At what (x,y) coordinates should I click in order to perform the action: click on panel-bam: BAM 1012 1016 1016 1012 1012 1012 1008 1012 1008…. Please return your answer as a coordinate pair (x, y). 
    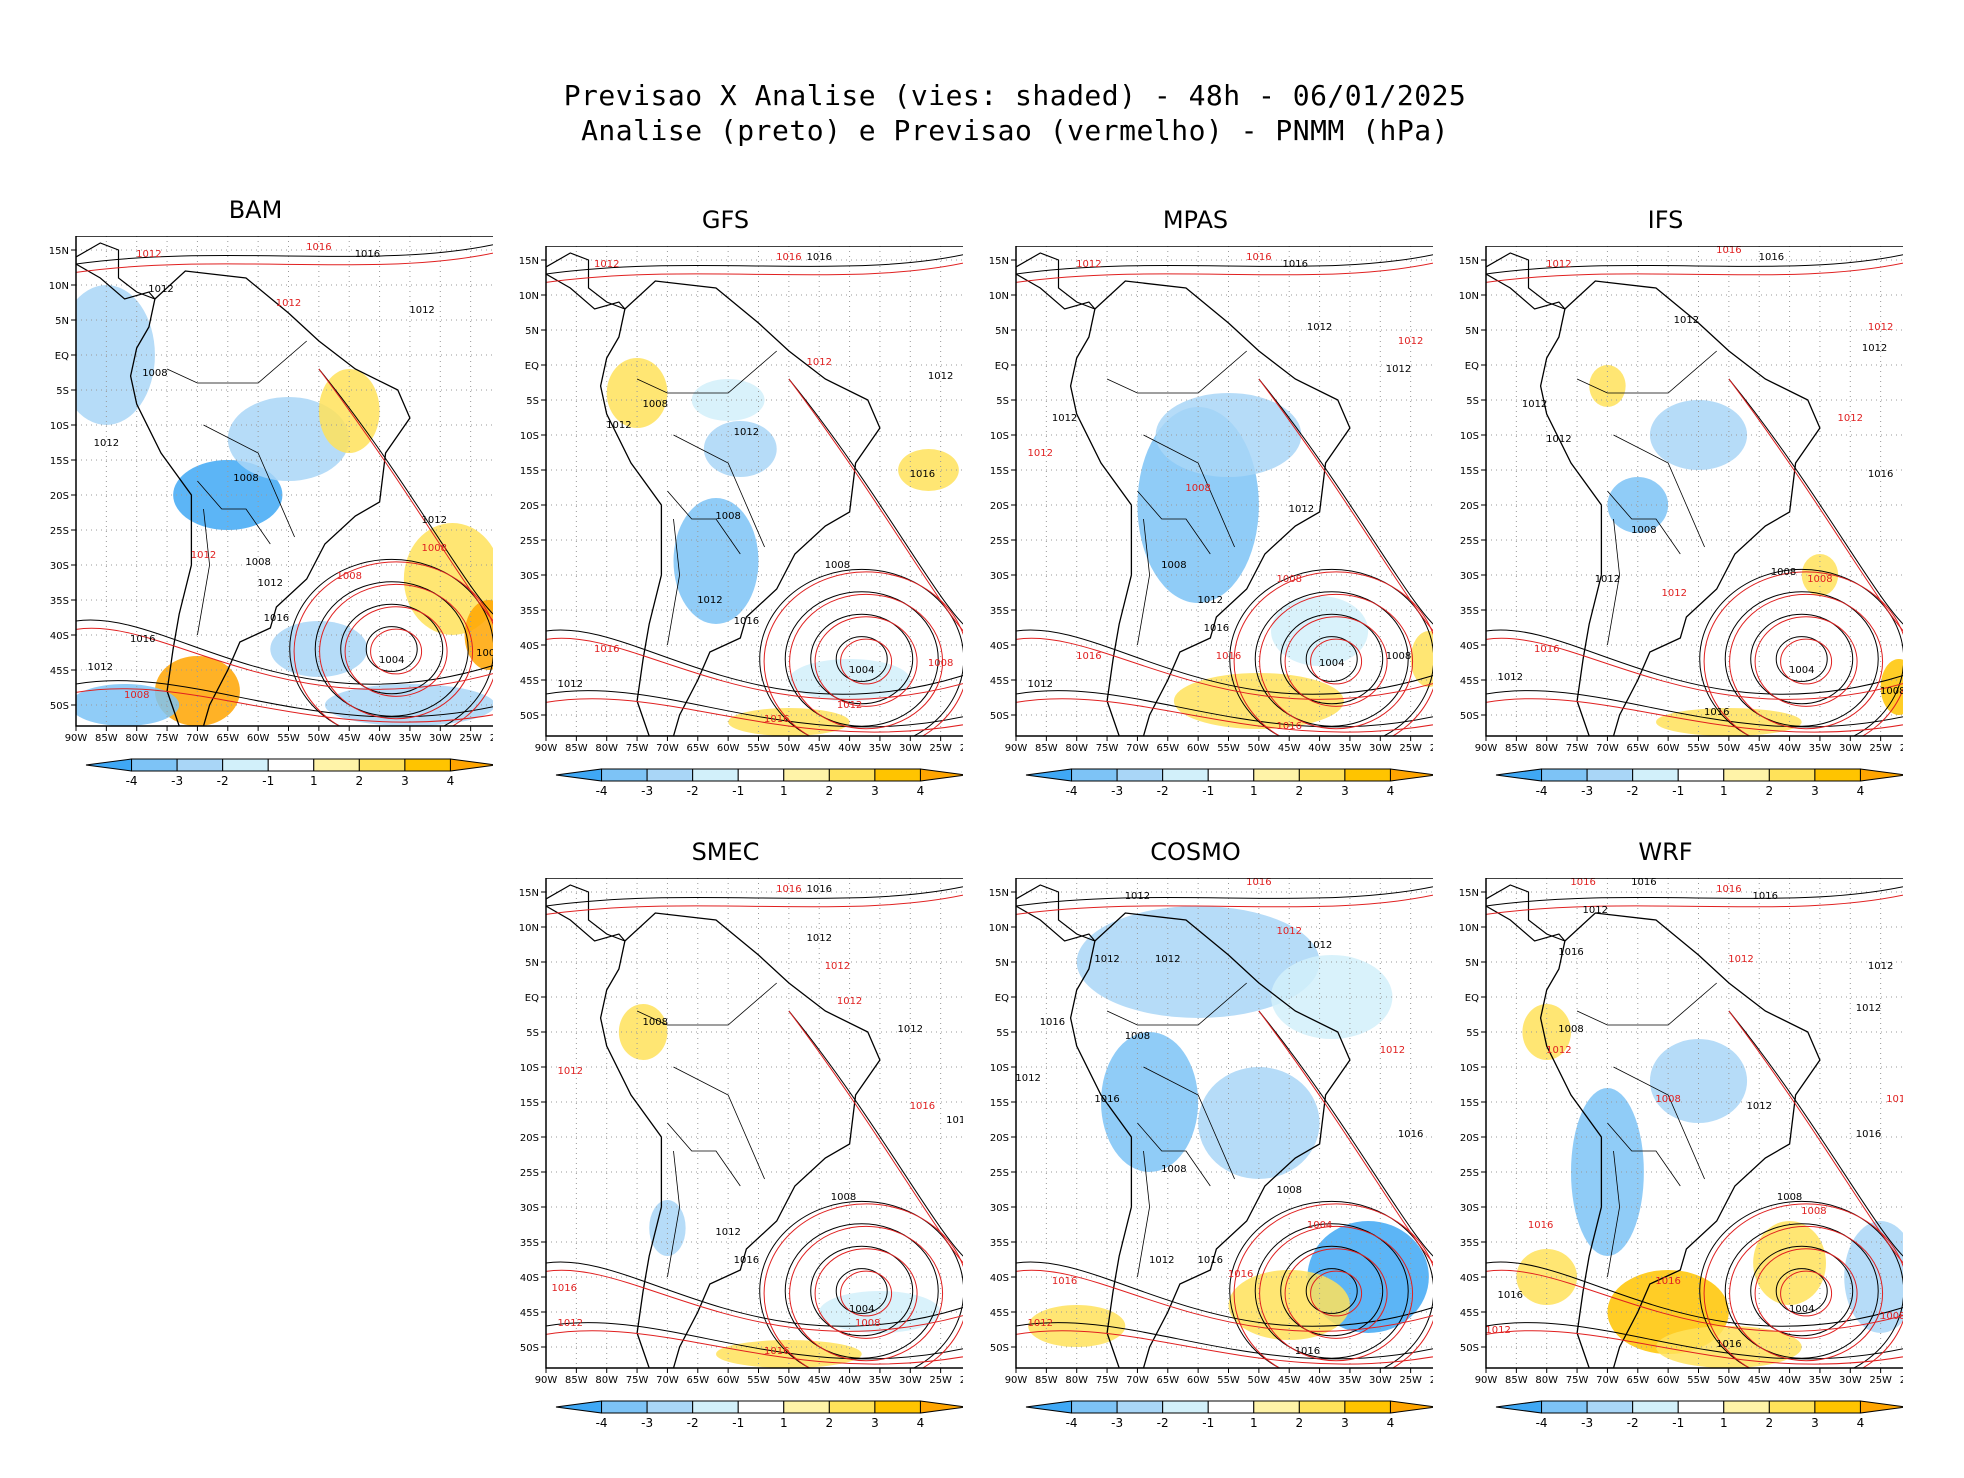
    Looking at the image, I should click on (265, 516).